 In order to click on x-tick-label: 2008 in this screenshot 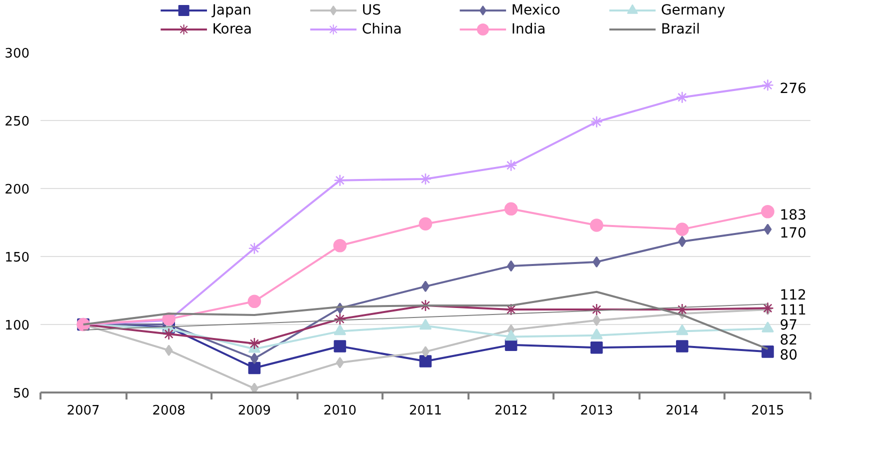, I will do `click(169, 411)`.